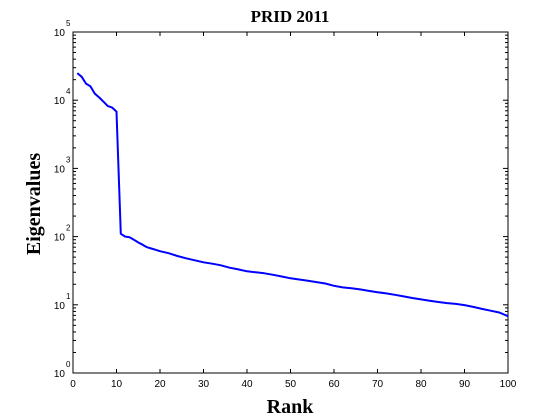 The image size is (560, 420). I want to click on y-tick-label-exponent: 1, so click(68, 296).